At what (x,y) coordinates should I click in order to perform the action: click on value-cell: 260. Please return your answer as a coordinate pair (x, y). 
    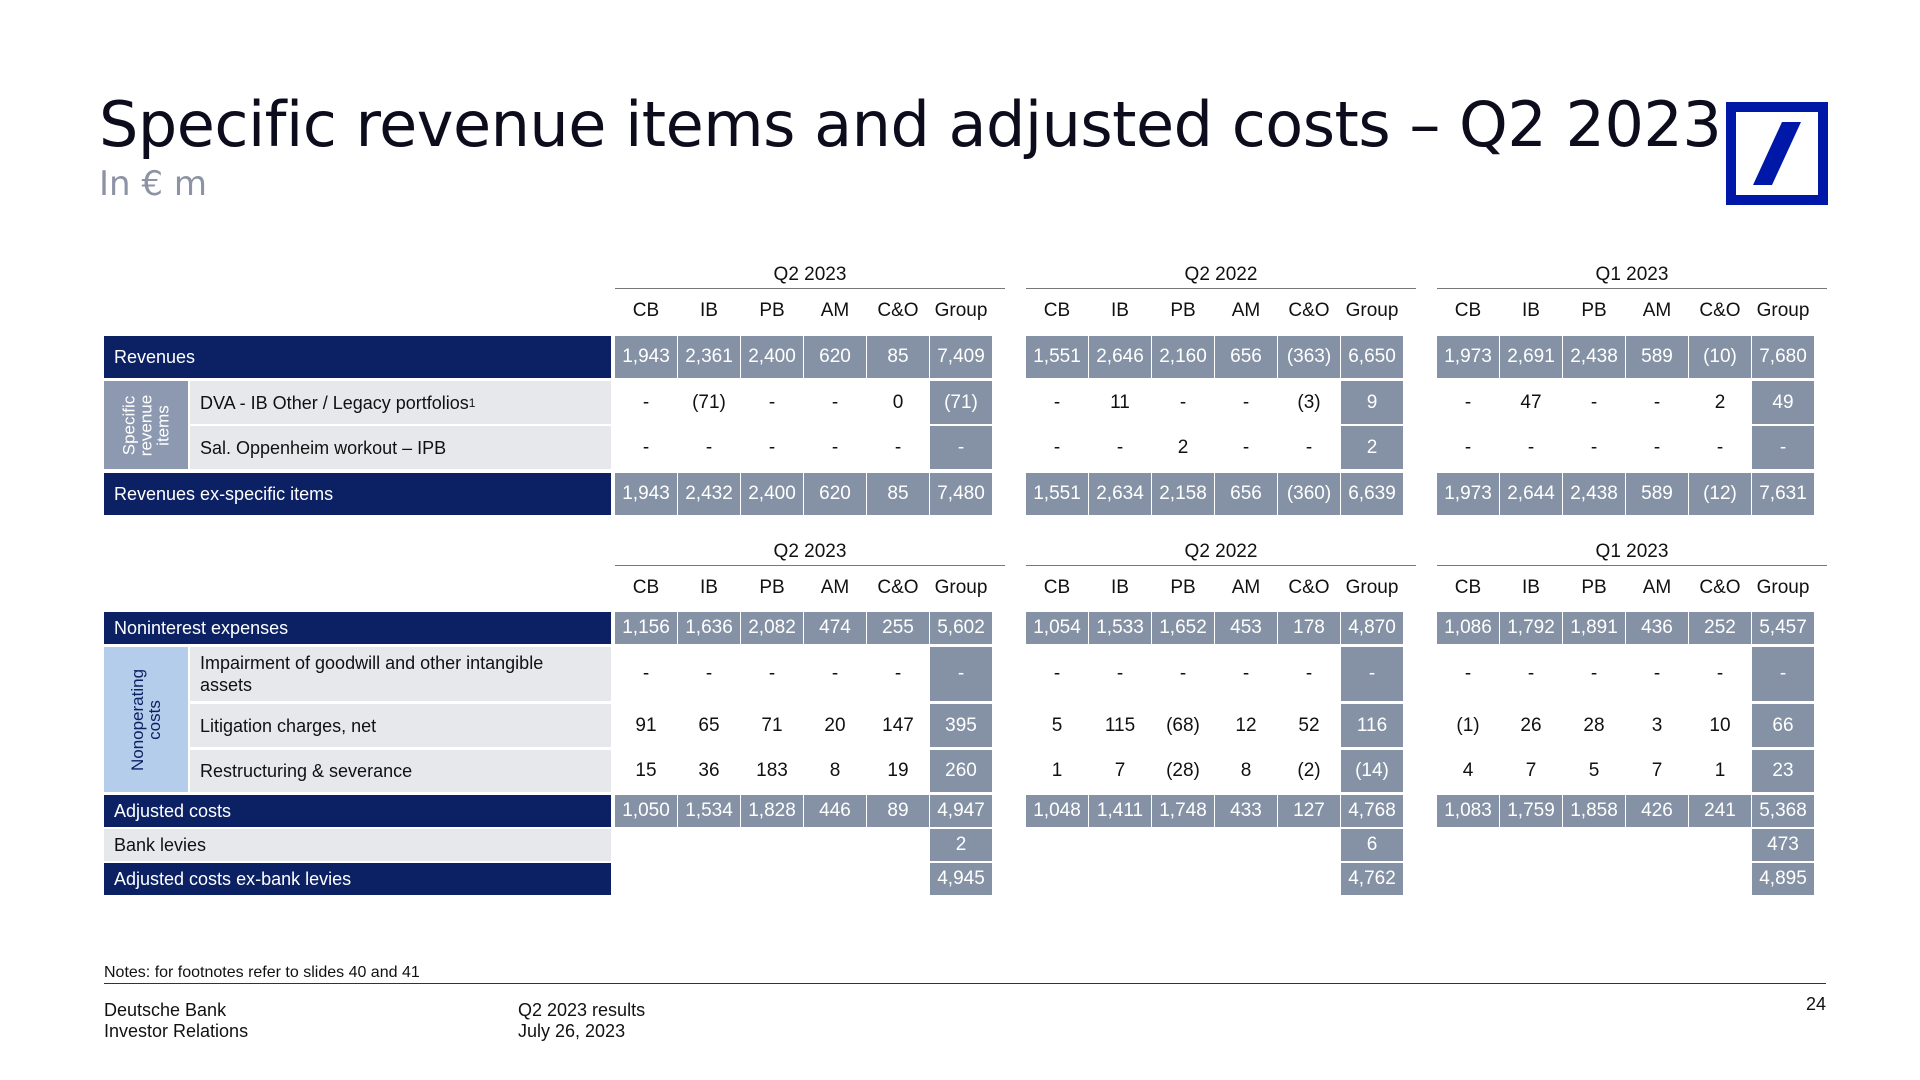
    Looking at the image, I should click on (961, 771).